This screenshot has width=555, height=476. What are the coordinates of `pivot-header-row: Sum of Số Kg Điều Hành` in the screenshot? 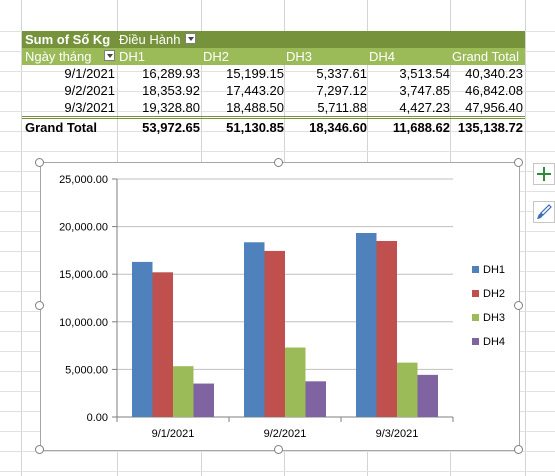 It's located at (273, 39).